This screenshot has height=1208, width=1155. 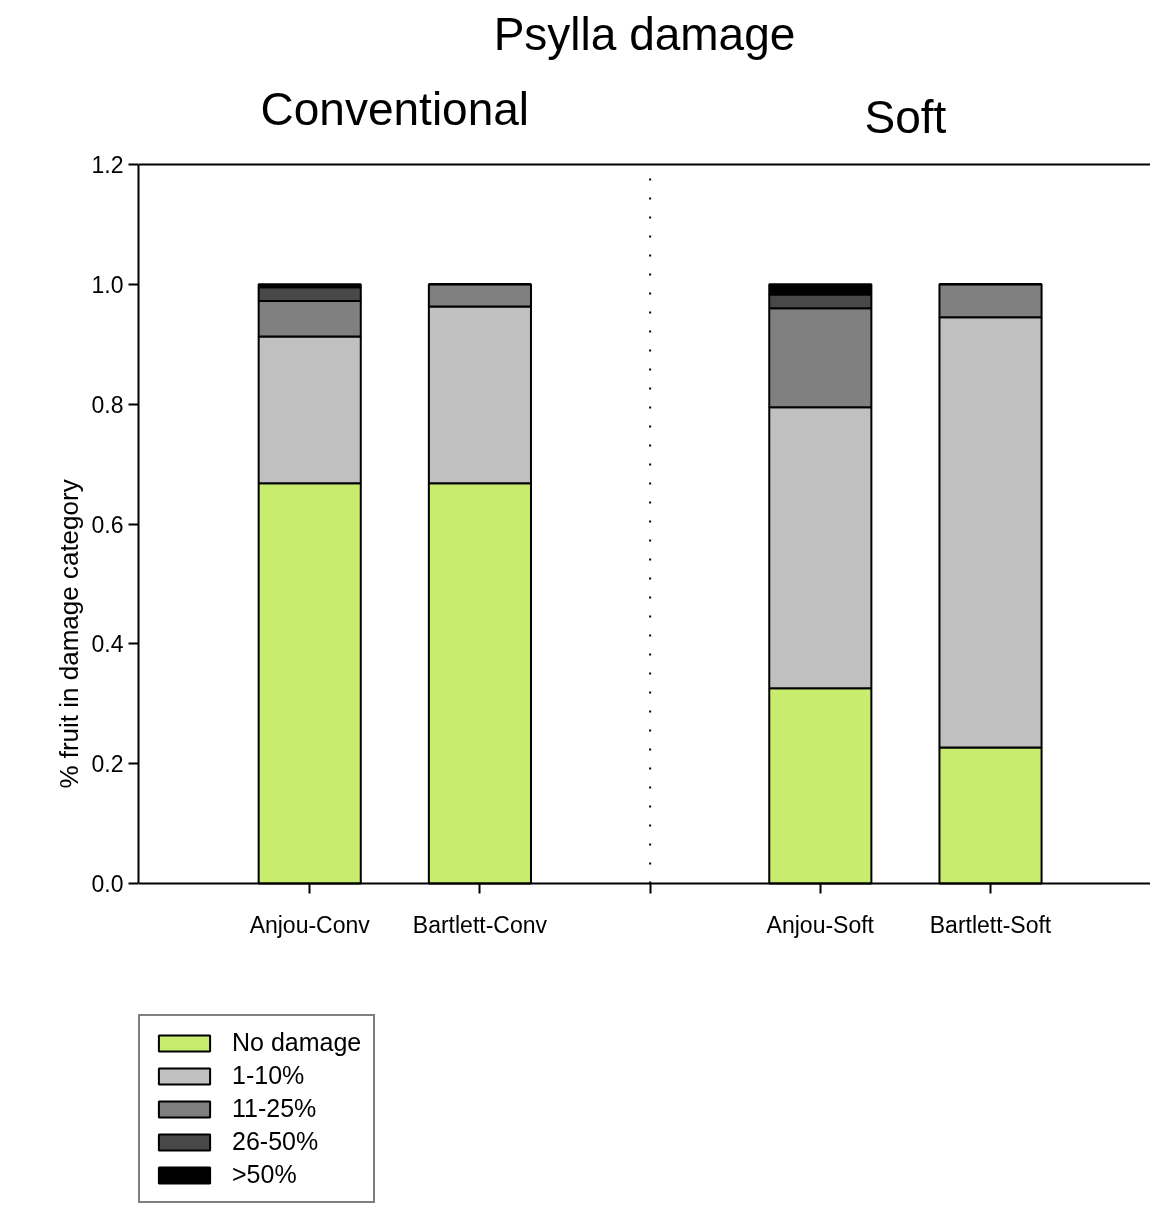 What do you see at coordinates (644, 33) in the screenshot?
I see `chart-title: Psylla damage` at bounding box center [644, 33].